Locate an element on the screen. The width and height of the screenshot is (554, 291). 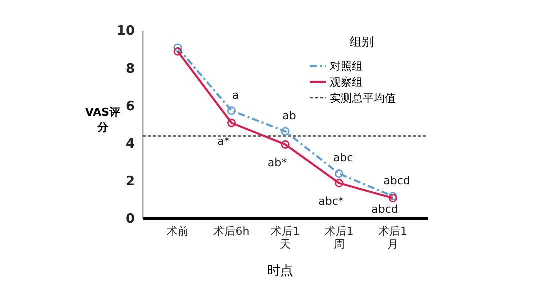
y-tick-label: 4 is located at coordinates (130, 144).